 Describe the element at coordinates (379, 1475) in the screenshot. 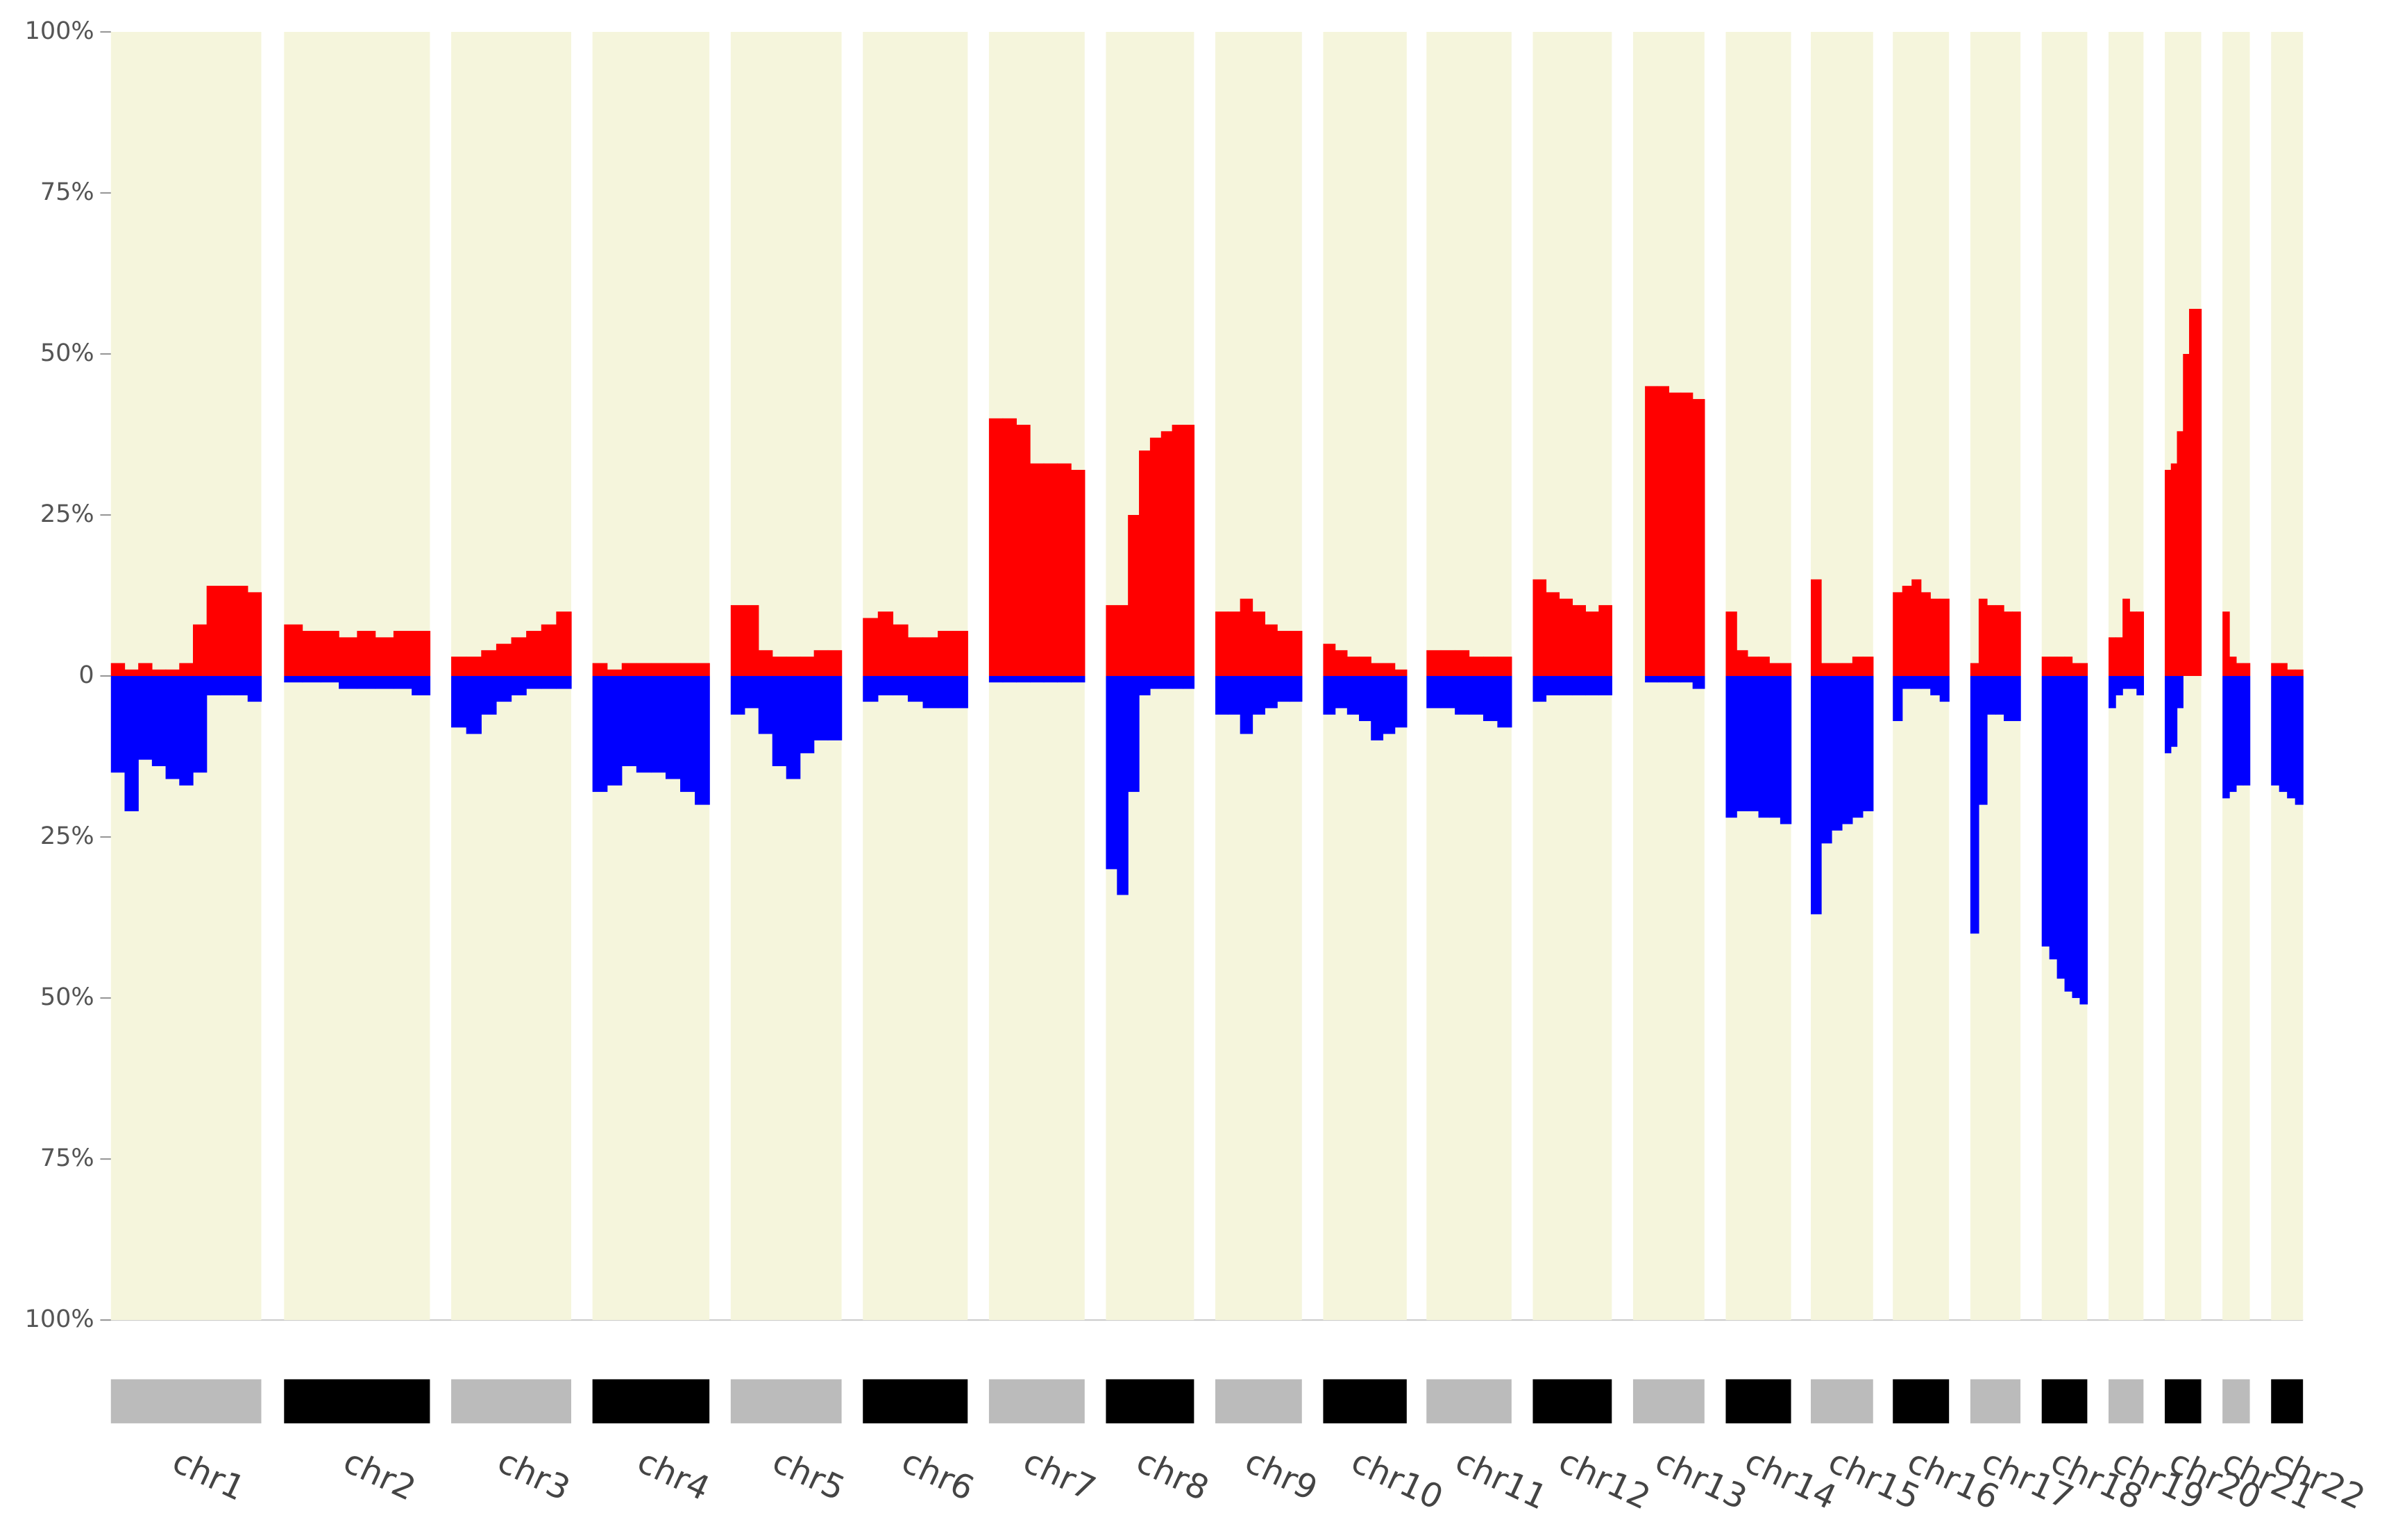

I see `x-tick-label: chr2` at that location.